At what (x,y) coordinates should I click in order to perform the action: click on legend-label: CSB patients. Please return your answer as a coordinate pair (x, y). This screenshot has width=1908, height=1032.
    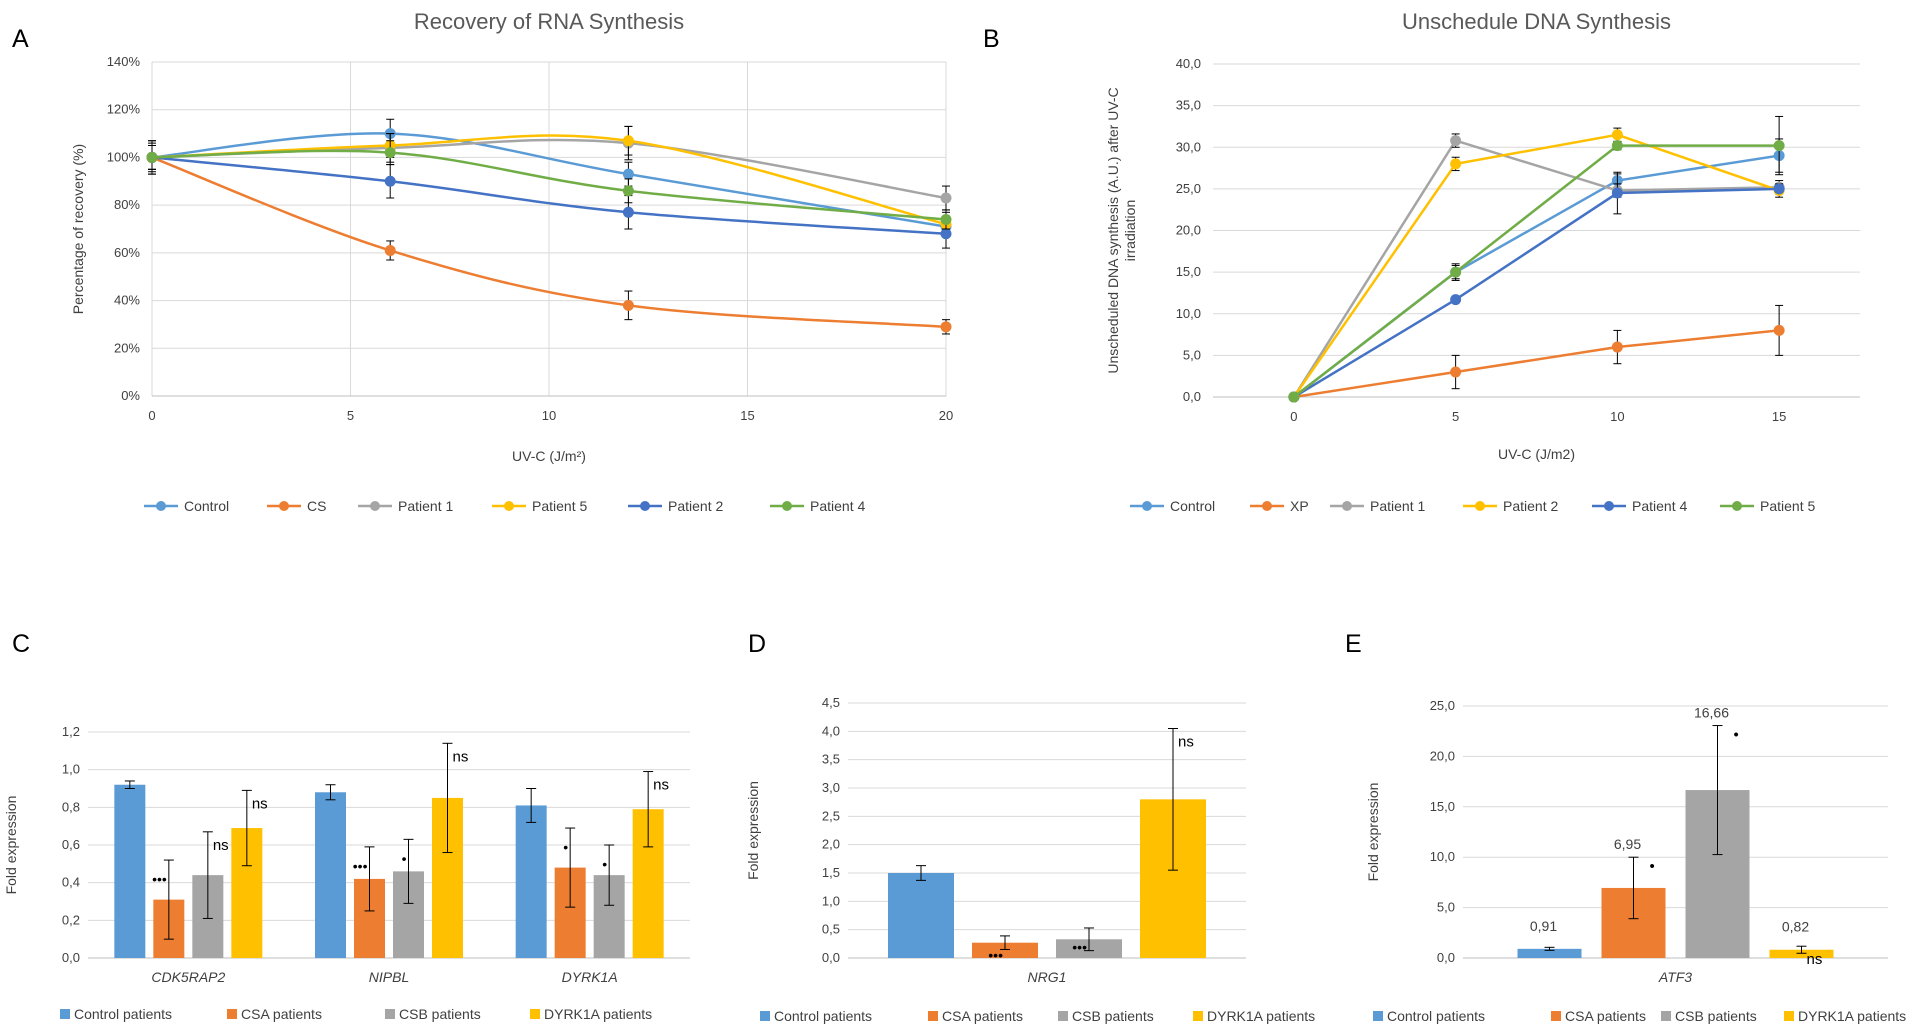
    Looking at the image, I should click on (1113, 1016).